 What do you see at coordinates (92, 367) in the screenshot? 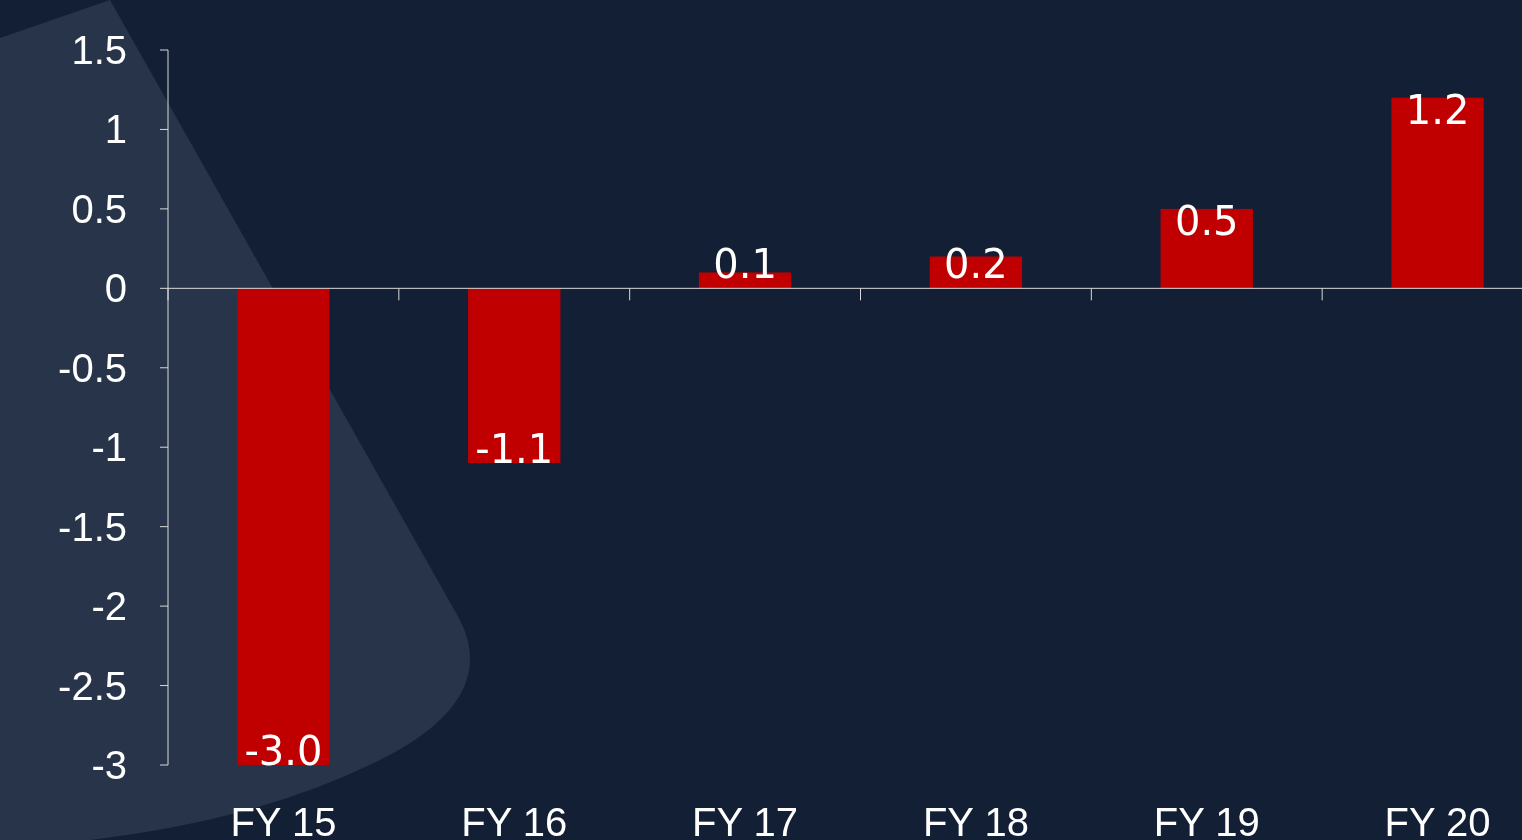
I see `y-tick-label: -0.5` at bounding box center [92, 367].